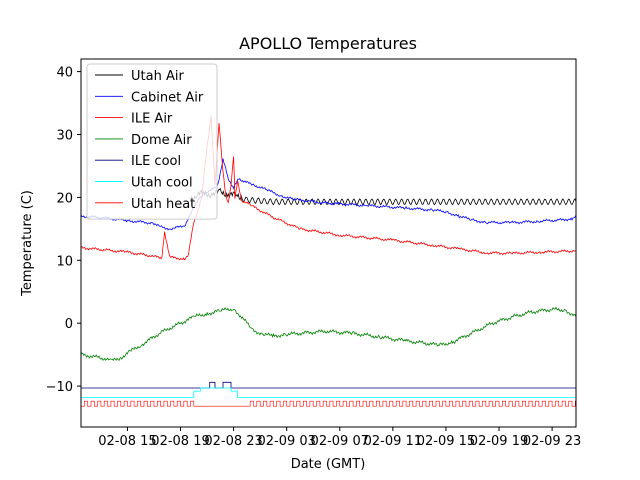  What do you see at coordinates (446, 441) in the screenshot?
I see `x-tick-label: 02-09 15` at bounding box center [446, 441].